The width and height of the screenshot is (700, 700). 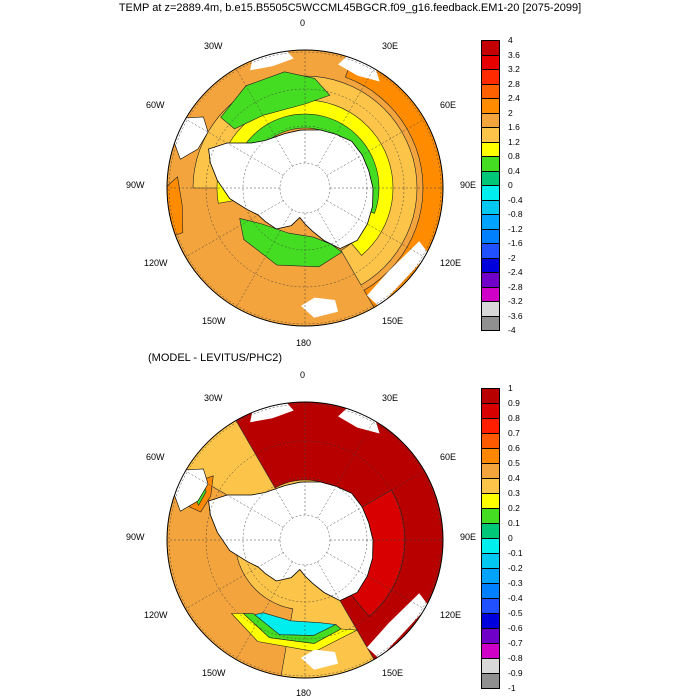 What do you see at coordinates (275, 100) in the screenshot?
I see `region-green-weddell` at bounding box center [275, 100].